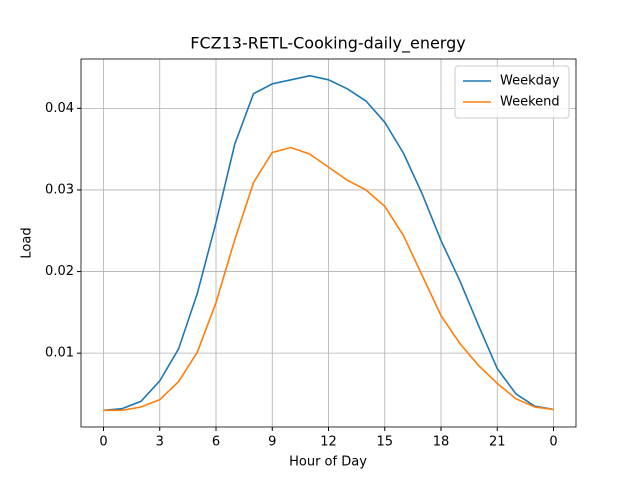 This screenshot has height=484, width=640. Describe the element at coordinates (27, 242) in the screenshot. I see `y-axis-label: Load` at that location.